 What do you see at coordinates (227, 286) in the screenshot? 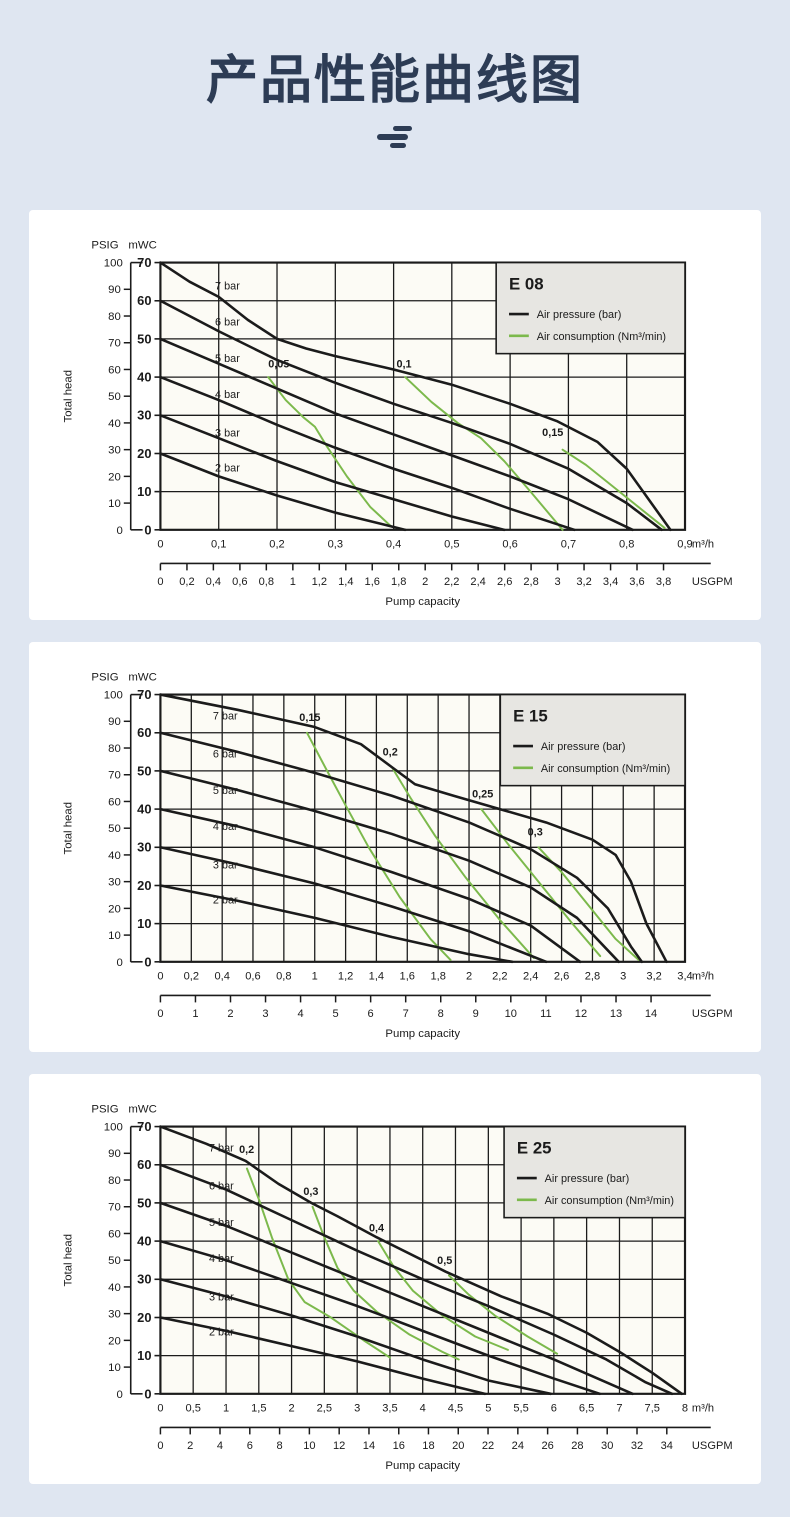
I see `svg-text: 7 bar` at bounding box center [227, 286].